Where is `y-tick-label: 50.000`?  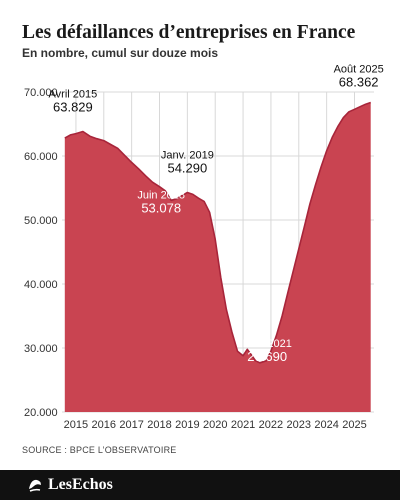 y-tick-label: 50.000 is located at coordinates (41, 221).